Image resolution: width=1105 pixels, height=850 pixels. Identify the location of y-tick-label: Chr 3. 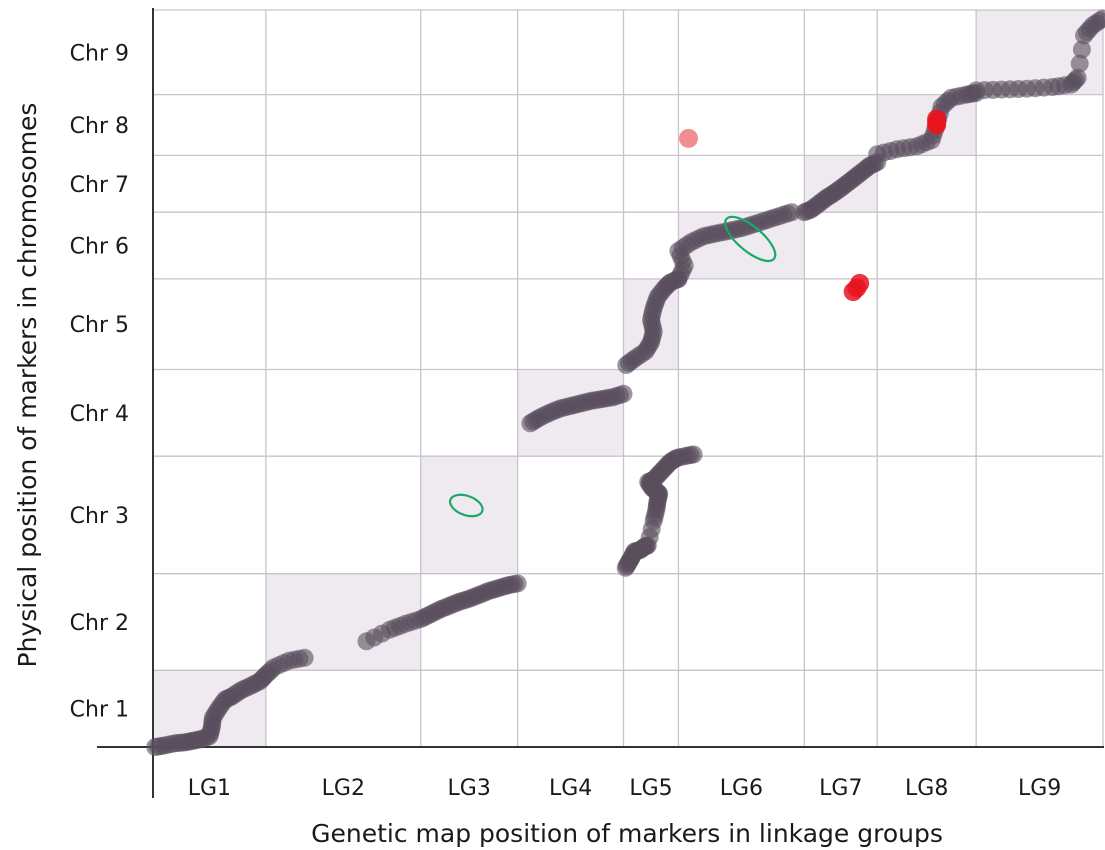
(99, 516).